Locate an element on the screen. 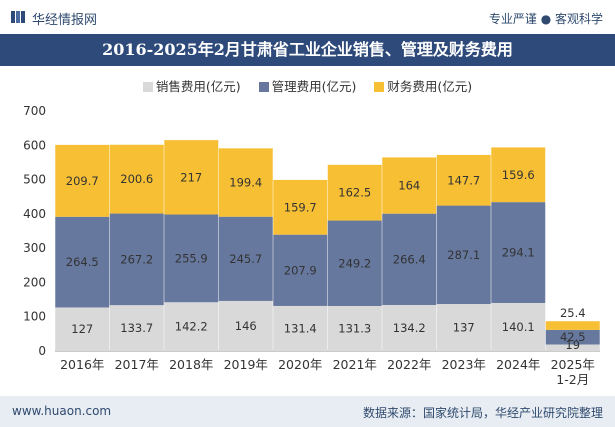  data-label-0-3: 146 is located at coordinates (246, 326).